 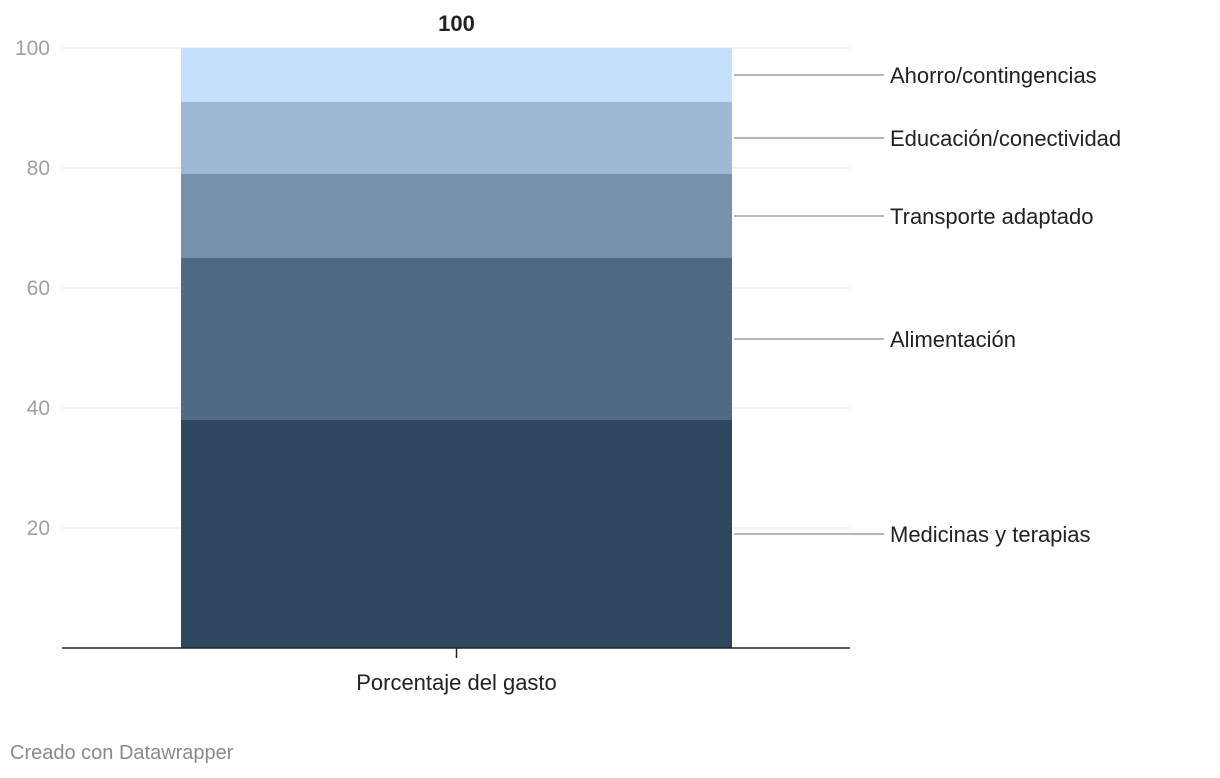 I want to click on bar-total-label: 100, so click(x=456, y=23).